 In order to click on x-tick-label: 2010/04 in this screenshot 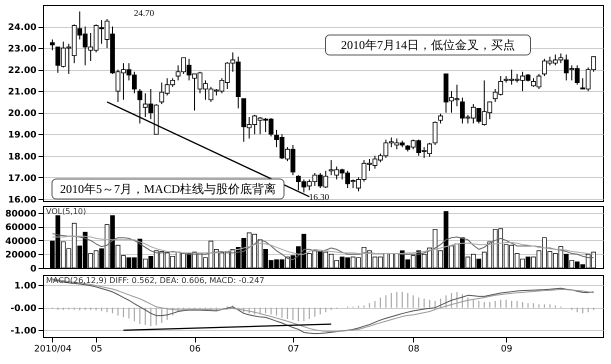, I will do `click(53, 349)`.